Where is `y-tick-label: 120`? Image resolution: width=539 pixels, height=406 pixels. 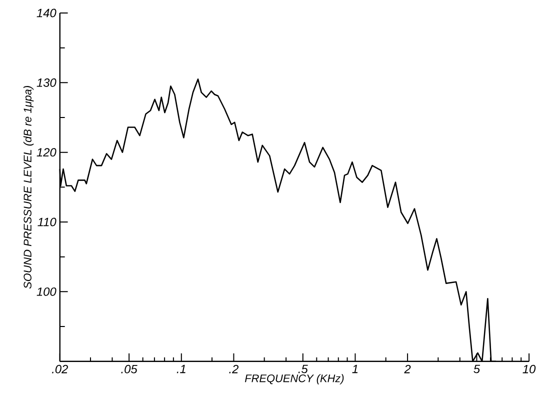 y-tick-label: 120 is located at coordinates (46, 152).